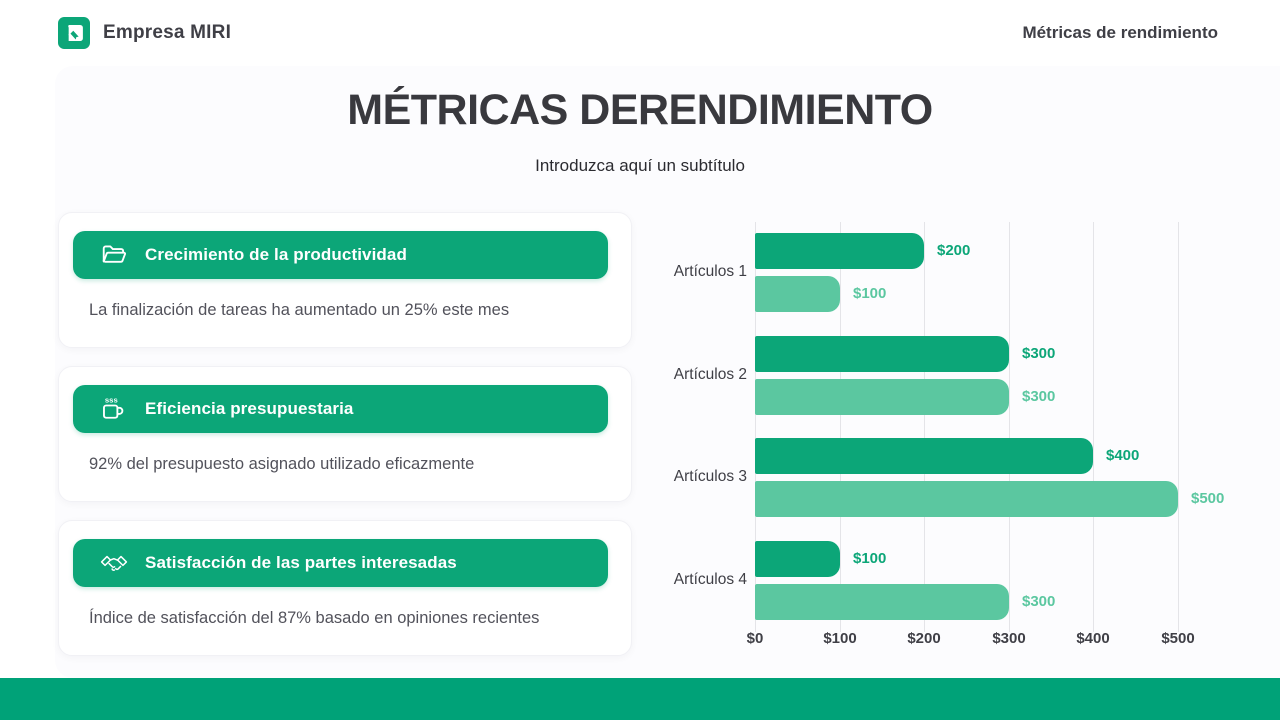 This screenshot has width=1280, height=720. What do you see at coordinates (924, 638) in the screenshot?
I see `x-axis-tick-label: $200` at bounding box center [924, 638].